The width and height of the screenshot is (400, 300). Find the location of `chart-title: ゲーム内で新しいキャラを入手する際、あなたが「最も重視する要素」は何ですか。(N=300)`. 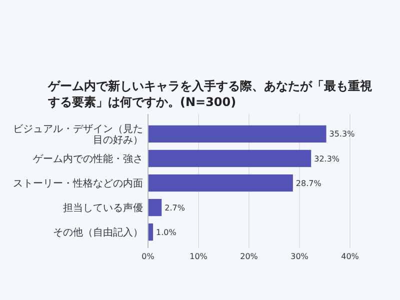

chart-title: ゲーム内で新しいキャラを入手する際、あなたが「最も重視する要素」は何ですか。(N=300) is located at coordinates (210, 94).